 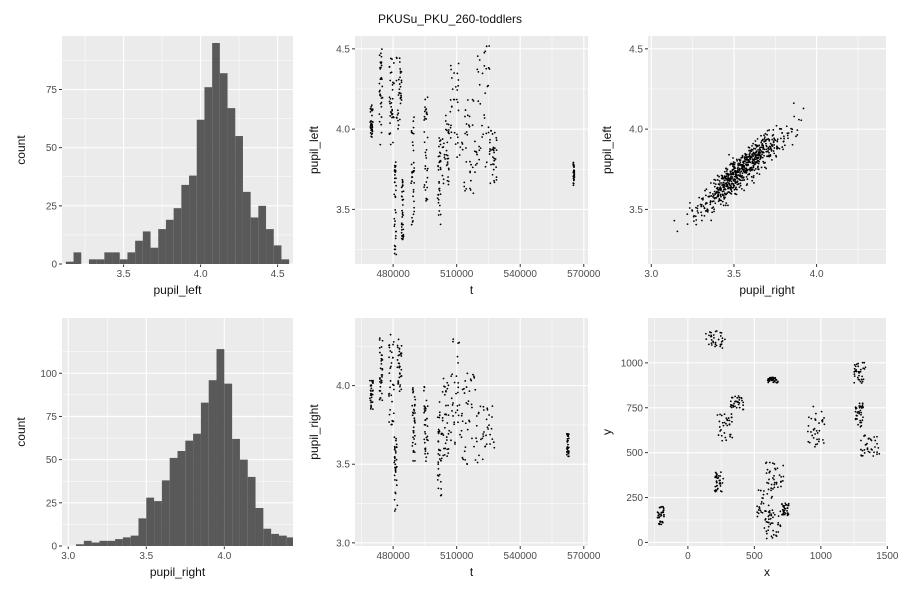 I want to click on y-axis-title: count, so click(x=21, y=150).